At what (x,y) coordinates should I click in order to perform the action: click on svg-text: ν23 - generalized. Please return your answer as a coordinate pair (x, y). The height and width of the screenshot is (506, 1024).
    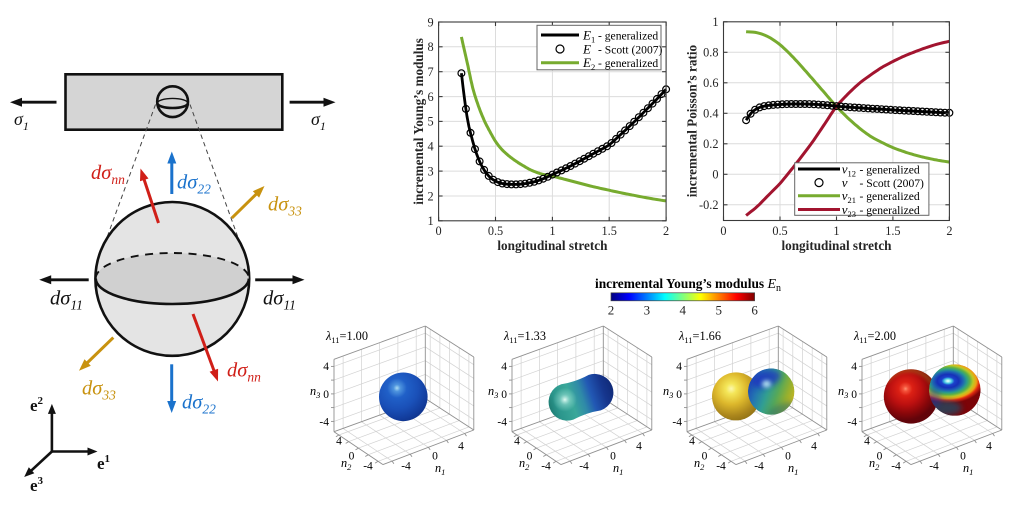
    Looking at the image, I should click on (881, 210).